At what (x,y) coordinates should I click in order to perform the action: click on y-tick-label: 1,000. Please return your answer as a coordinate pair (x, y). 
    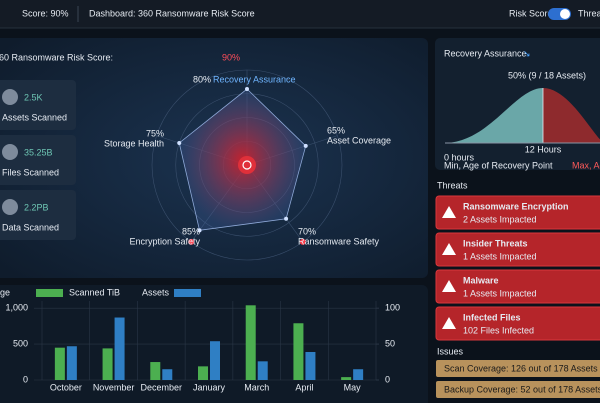
    Looking at the image, I should click on (16, 308).